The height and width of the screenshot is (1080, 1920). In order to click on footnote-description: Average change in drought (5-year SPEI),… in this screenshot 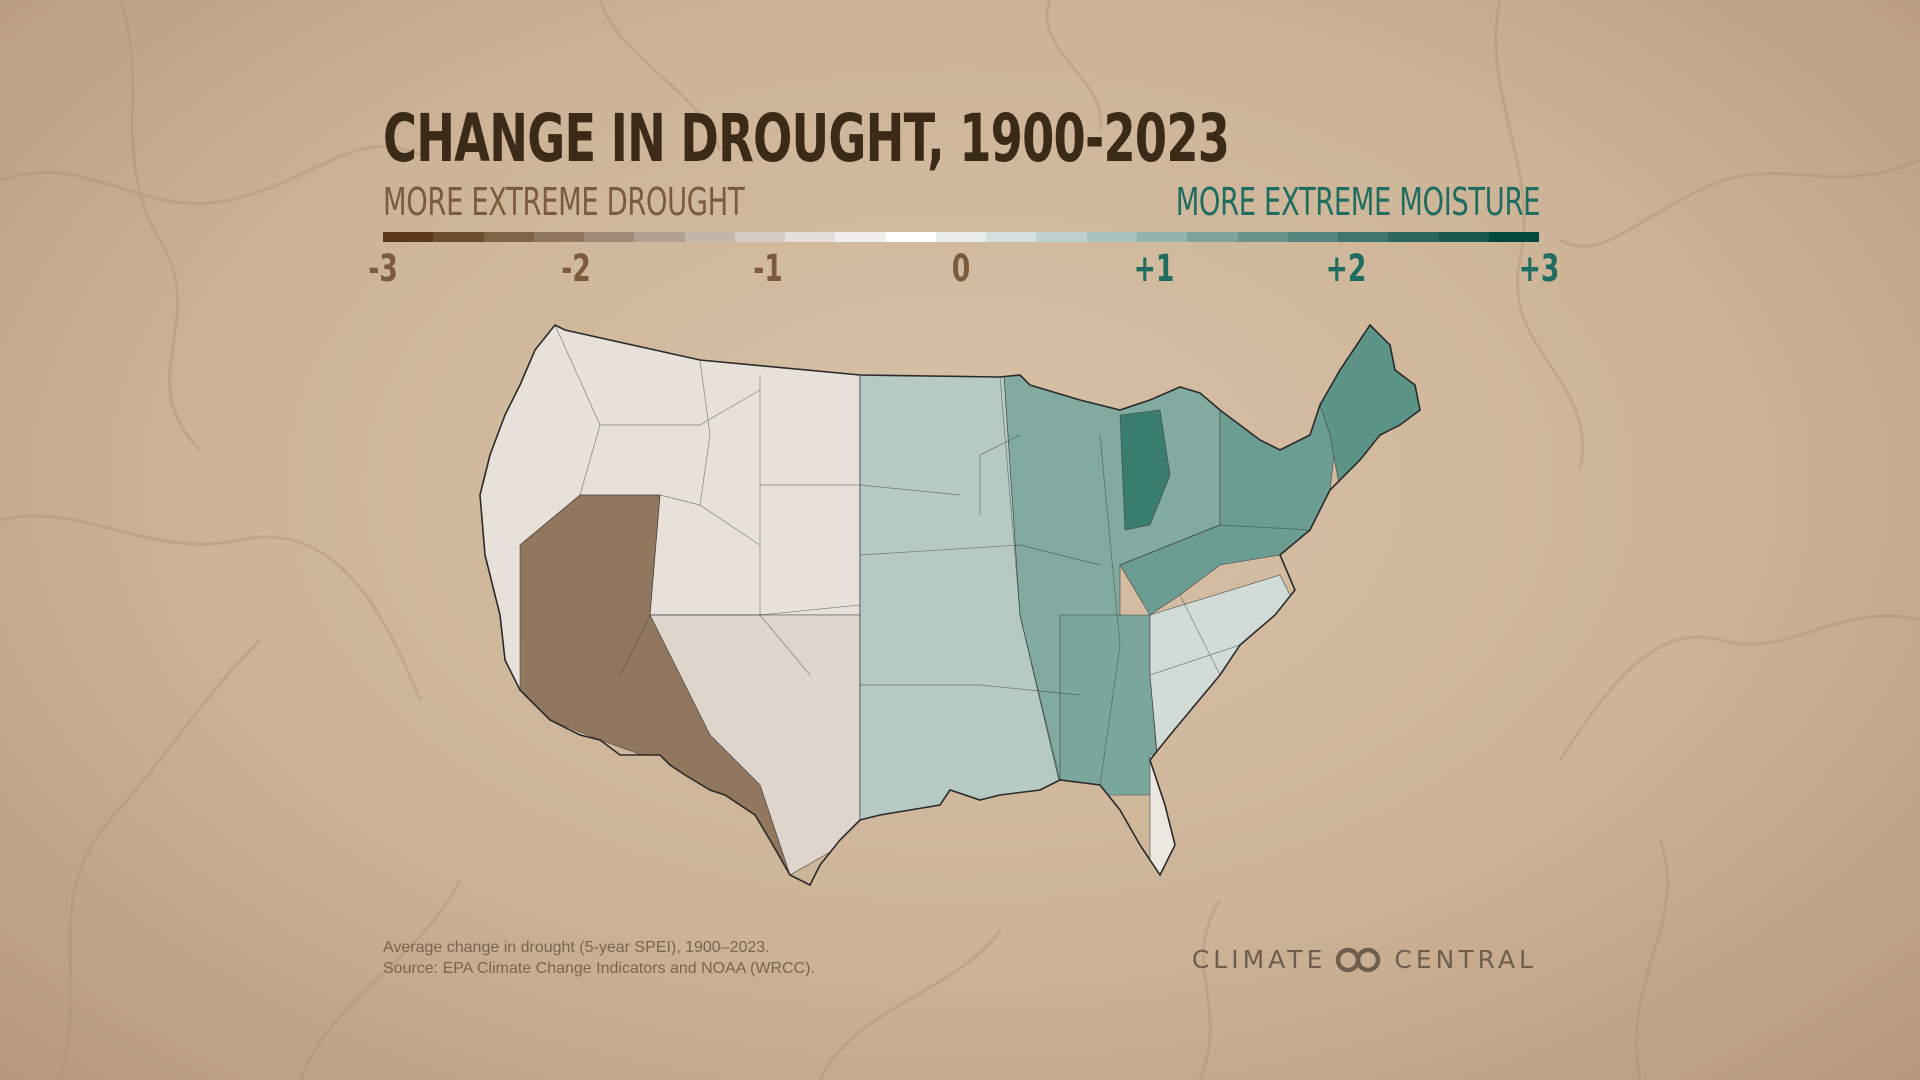, I will do `click(576, 947)`.